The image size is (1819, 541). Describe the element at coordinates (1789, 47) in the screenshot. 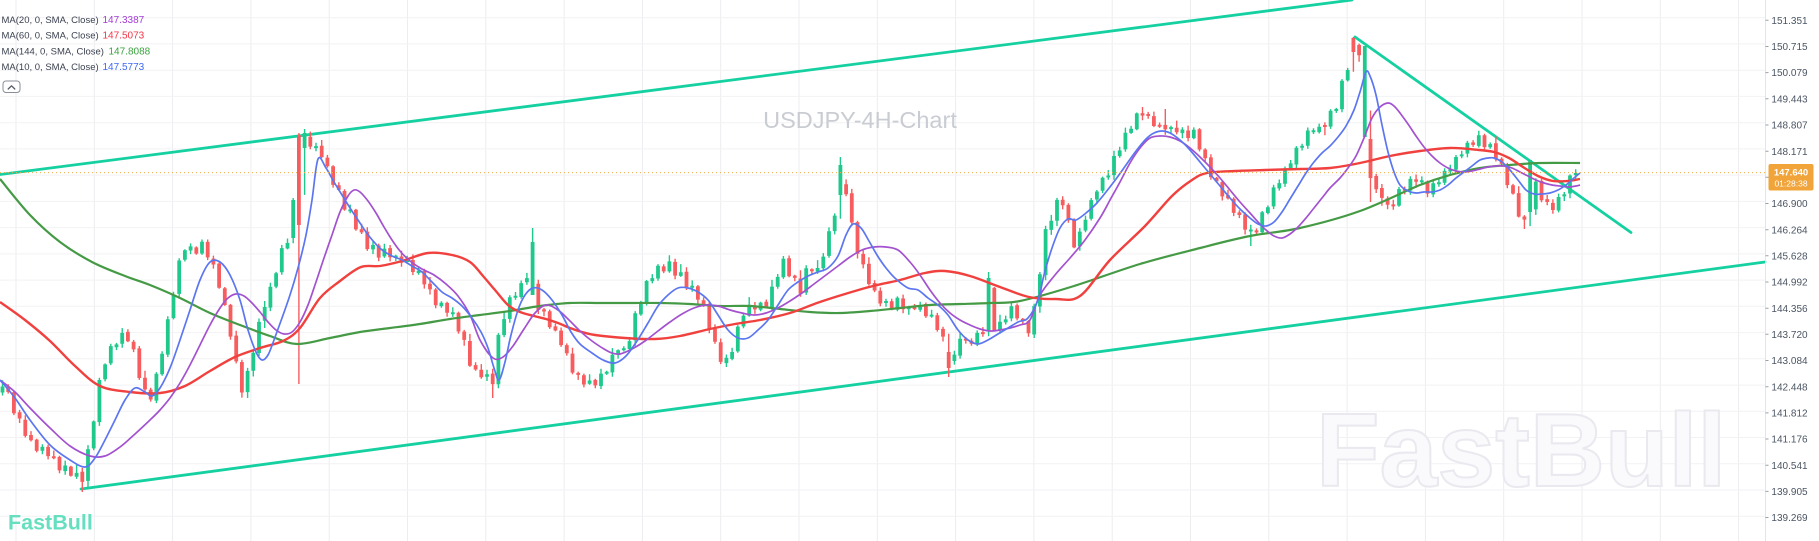

I see `svg-text: 150.715` at that location.